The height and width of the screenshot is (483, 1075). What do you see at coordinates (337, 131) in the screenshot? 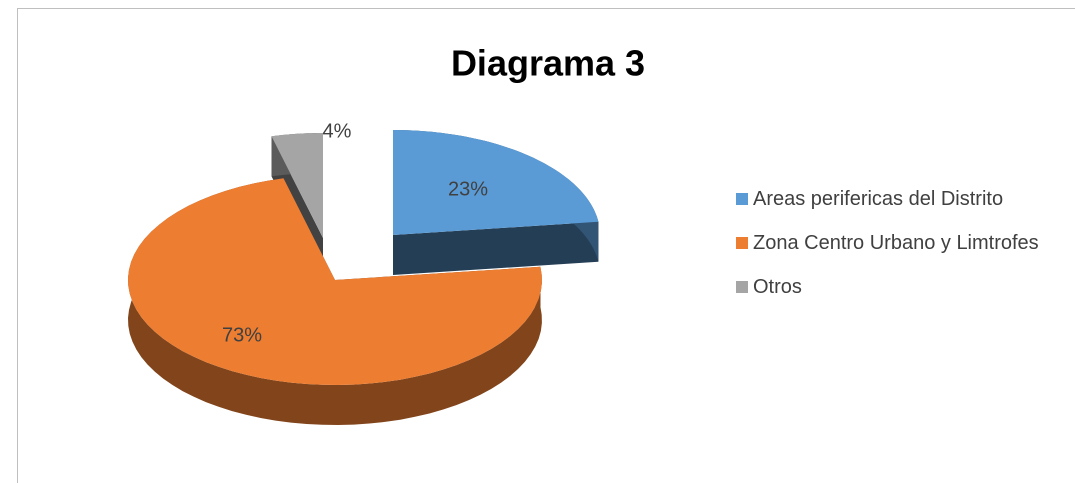
I see `data-label: 4%` at bounding box center [337, 131].